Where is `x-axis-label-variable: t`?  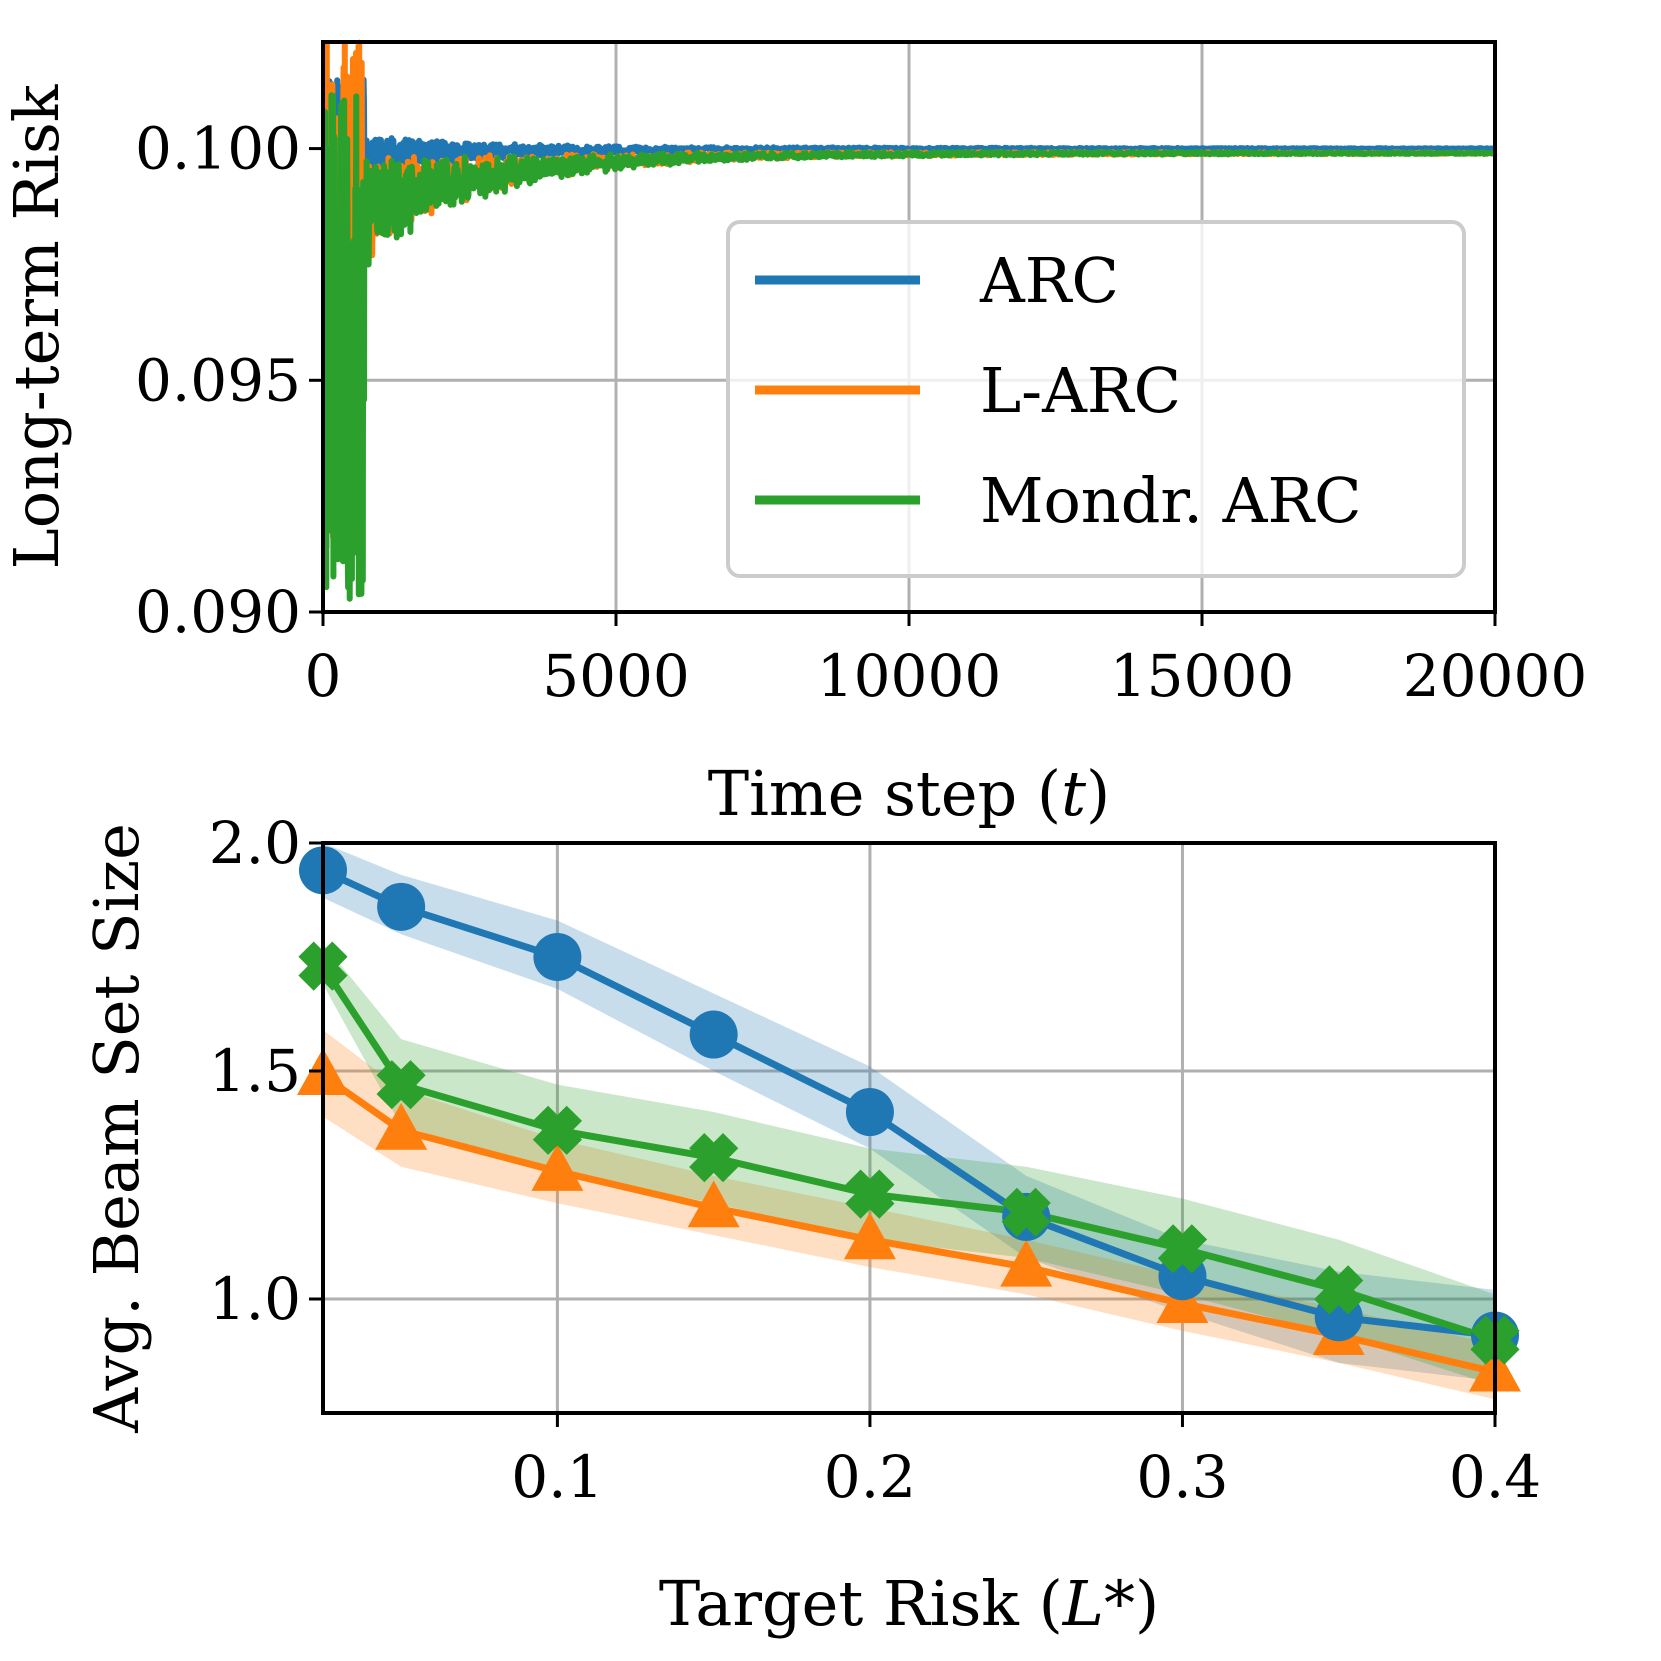 x-axis-label-variable: t is located at coordinates (1073, 793).